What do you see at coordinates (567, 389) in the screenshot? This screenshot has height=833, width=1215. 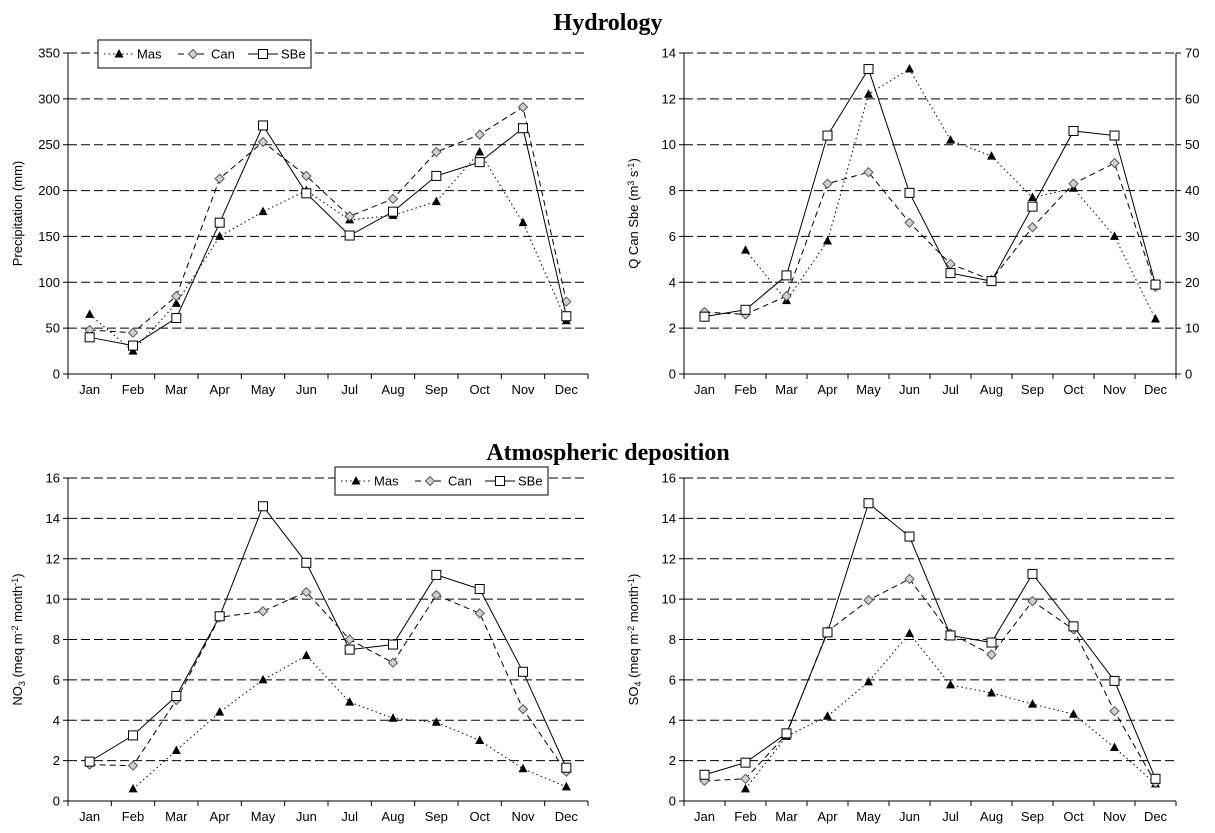 I see `x-tick-label: Dec` at bounding box center [567, 389].